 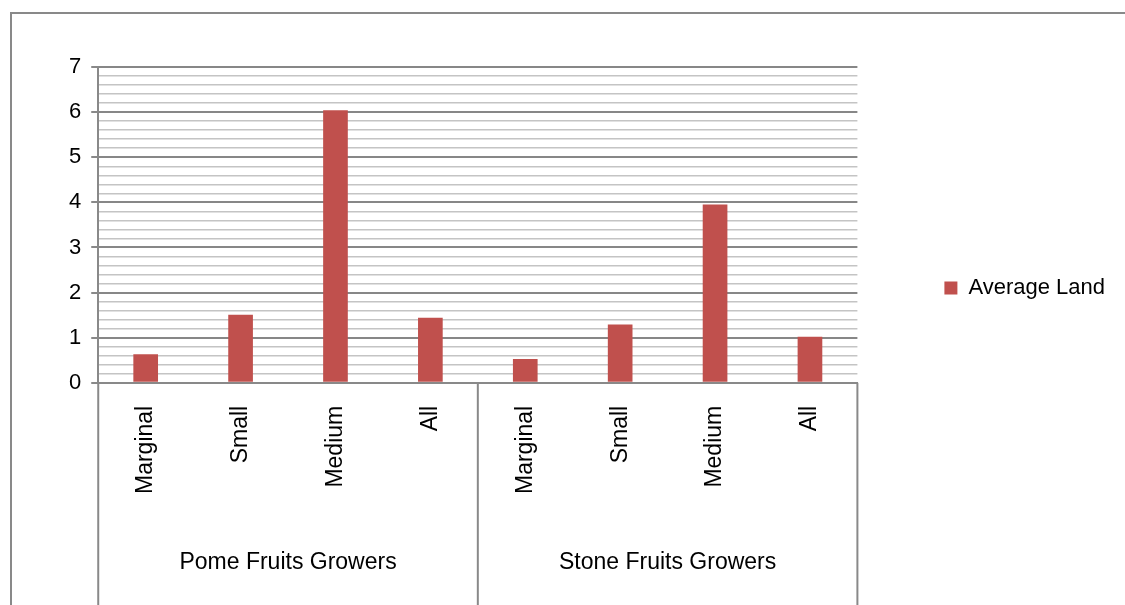 What do you see at coordinates (288, 561) in the screenshot?
I see `text: Pome Fruits Growers` at bounding box center [288, 561].